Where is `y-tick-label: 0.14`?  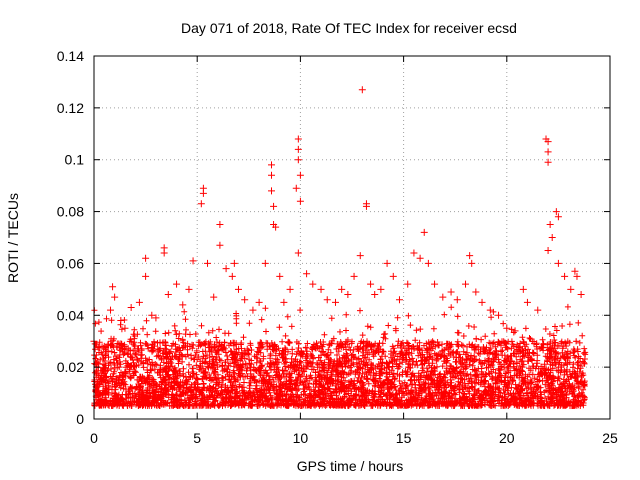
y-tick-label: 0.14 is located at coordinates (70, 56).